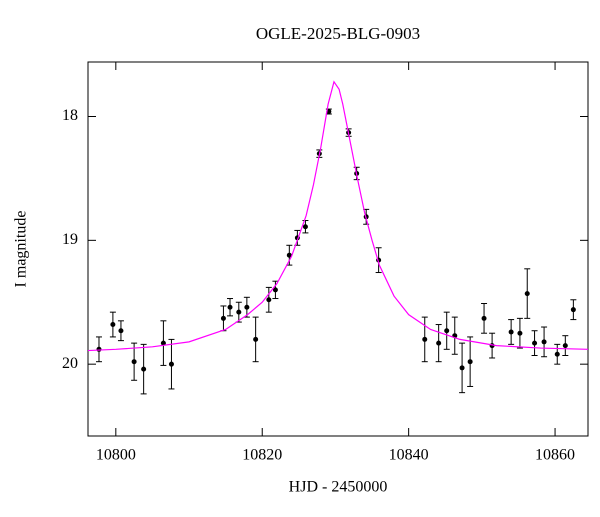  What do you see at coordinates (338, 487) in the screenshot?
I see `x-axis-label: HJD - 2450000` at bounding box center [338, 487].